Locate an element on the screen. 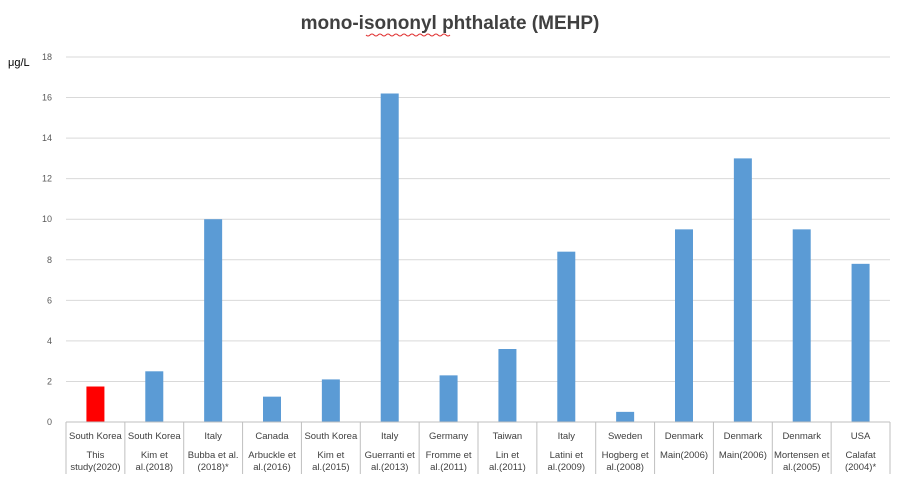 The width and height of the screenshot is (900, 484). category-study-label: Calafat is located at coordinates (861, 455).